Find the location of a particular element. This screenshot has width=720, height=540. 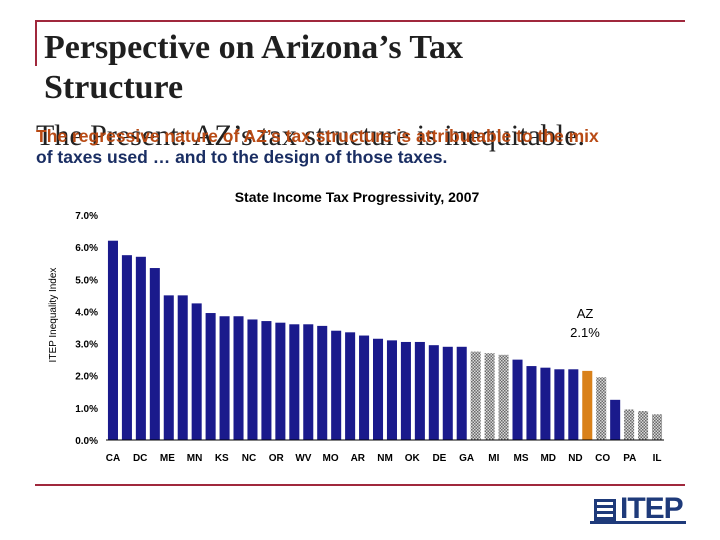

y-tick-label: 4.0% is located at coordinates (86, 312).